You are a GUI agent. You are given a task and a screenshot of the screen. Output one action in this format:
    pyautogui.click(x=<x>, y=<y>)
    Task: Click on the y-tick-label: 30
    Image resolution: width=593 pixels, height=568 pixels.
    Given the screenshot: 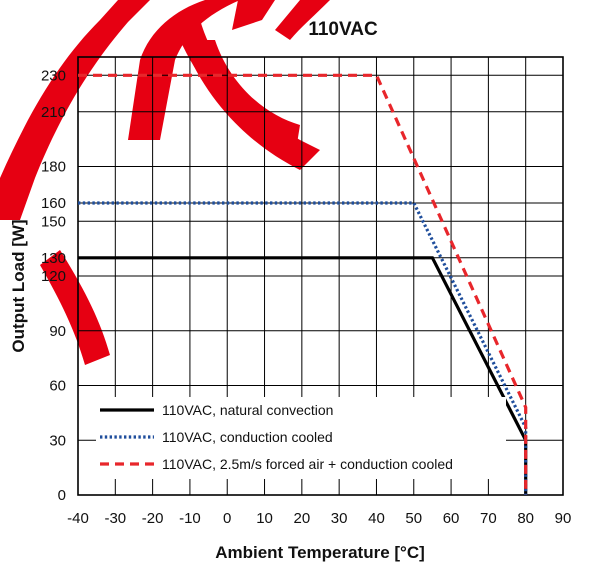 What is the action you would take?
    pyautogui.click(x=57, y=440)
    